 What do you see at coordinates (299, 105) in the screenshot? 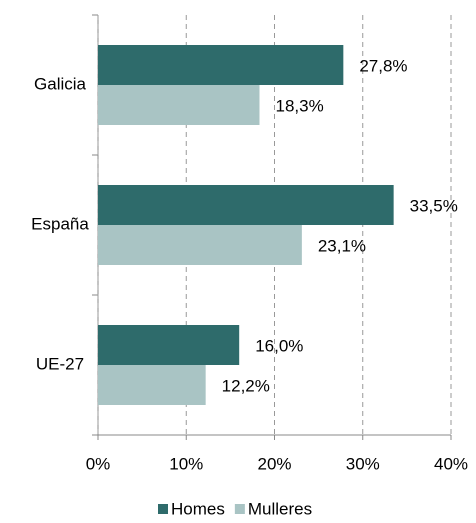
I see `value-label: 18,3%` at bounding box center [299, 105].